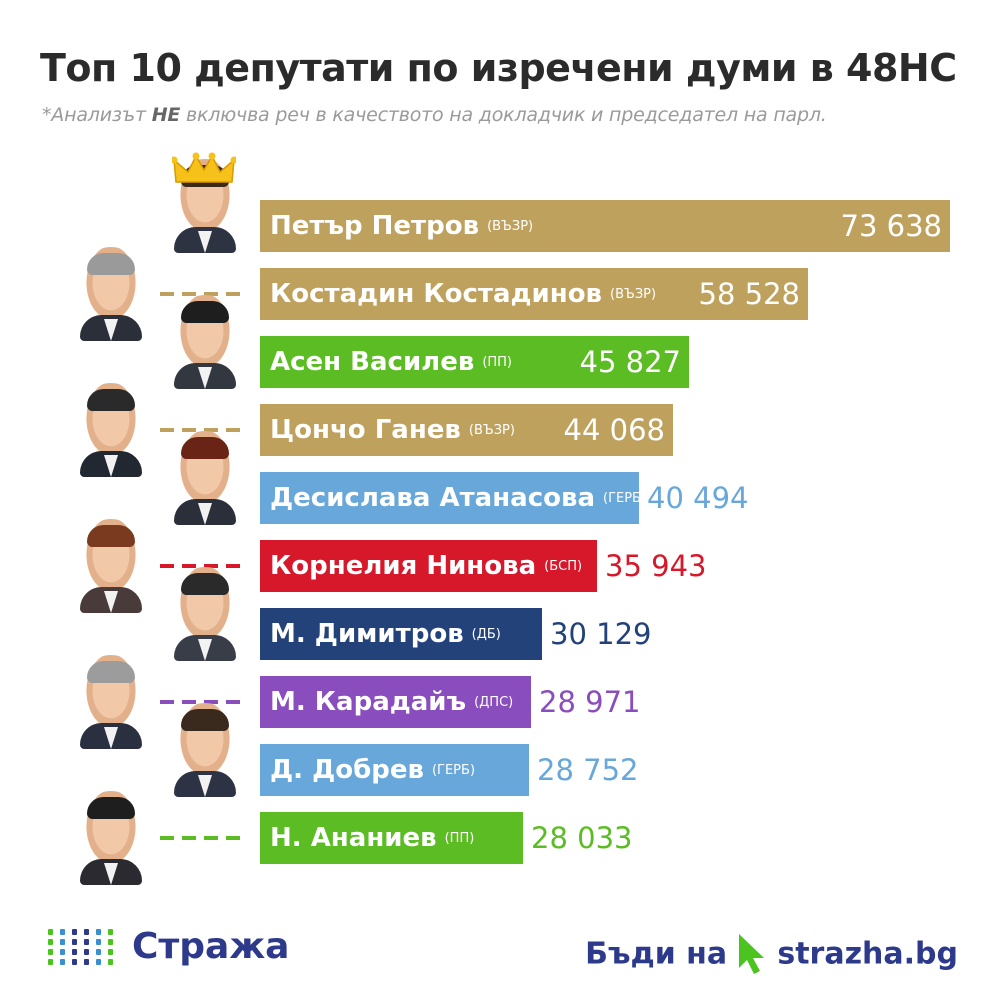 The image size is (1000, 1000). Describe the element at coordinates (867, 954) in the screenshot. I see `cta-site: strazha.bg` at that location.